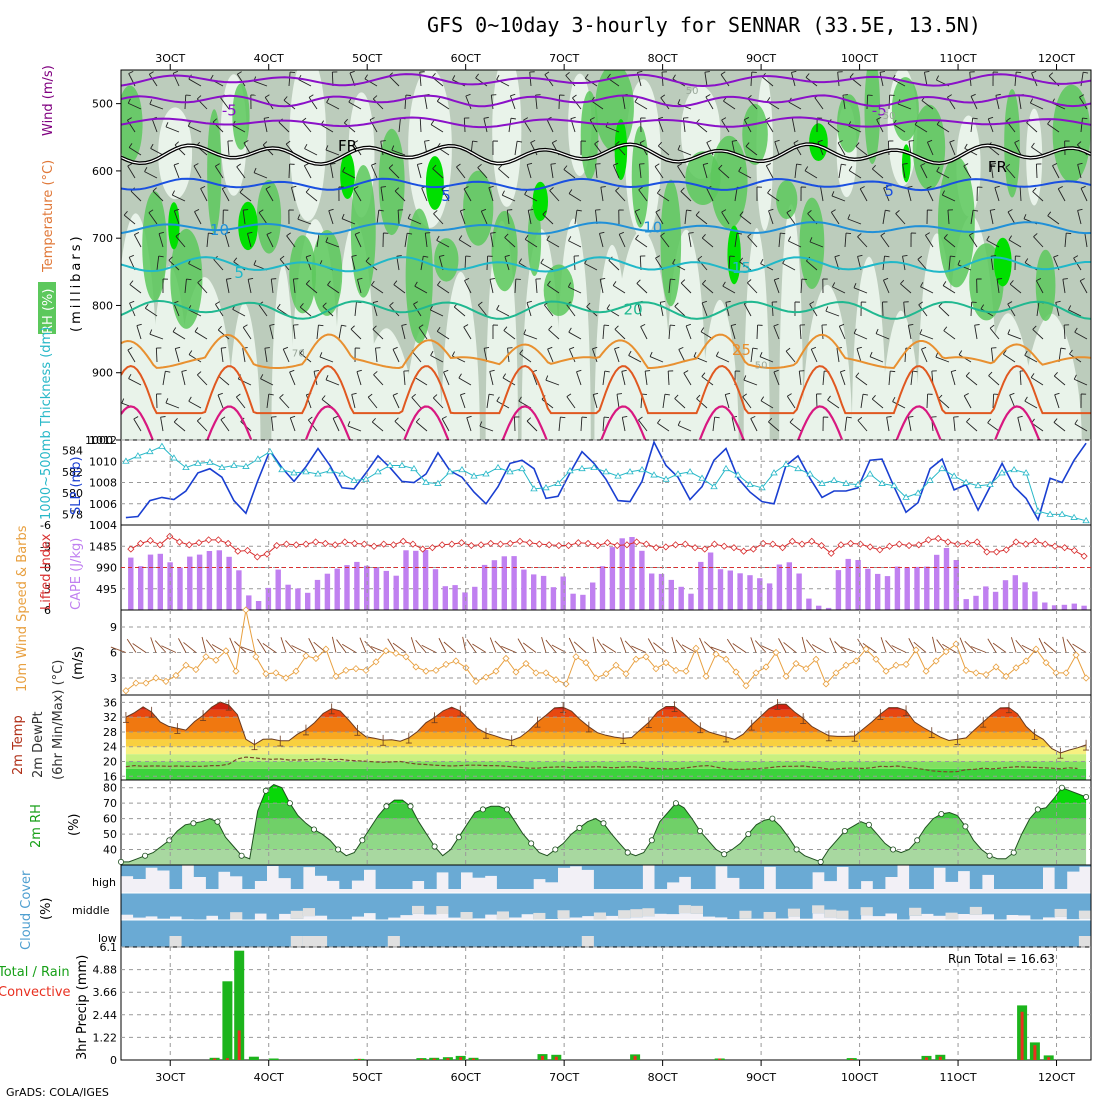 The width and height of the screenshot is (1100, 1100). What do you see at coordinates (110, 747) in the screenshot?
I see `temp-tick-label: 24` at bounding box center [110, 747].